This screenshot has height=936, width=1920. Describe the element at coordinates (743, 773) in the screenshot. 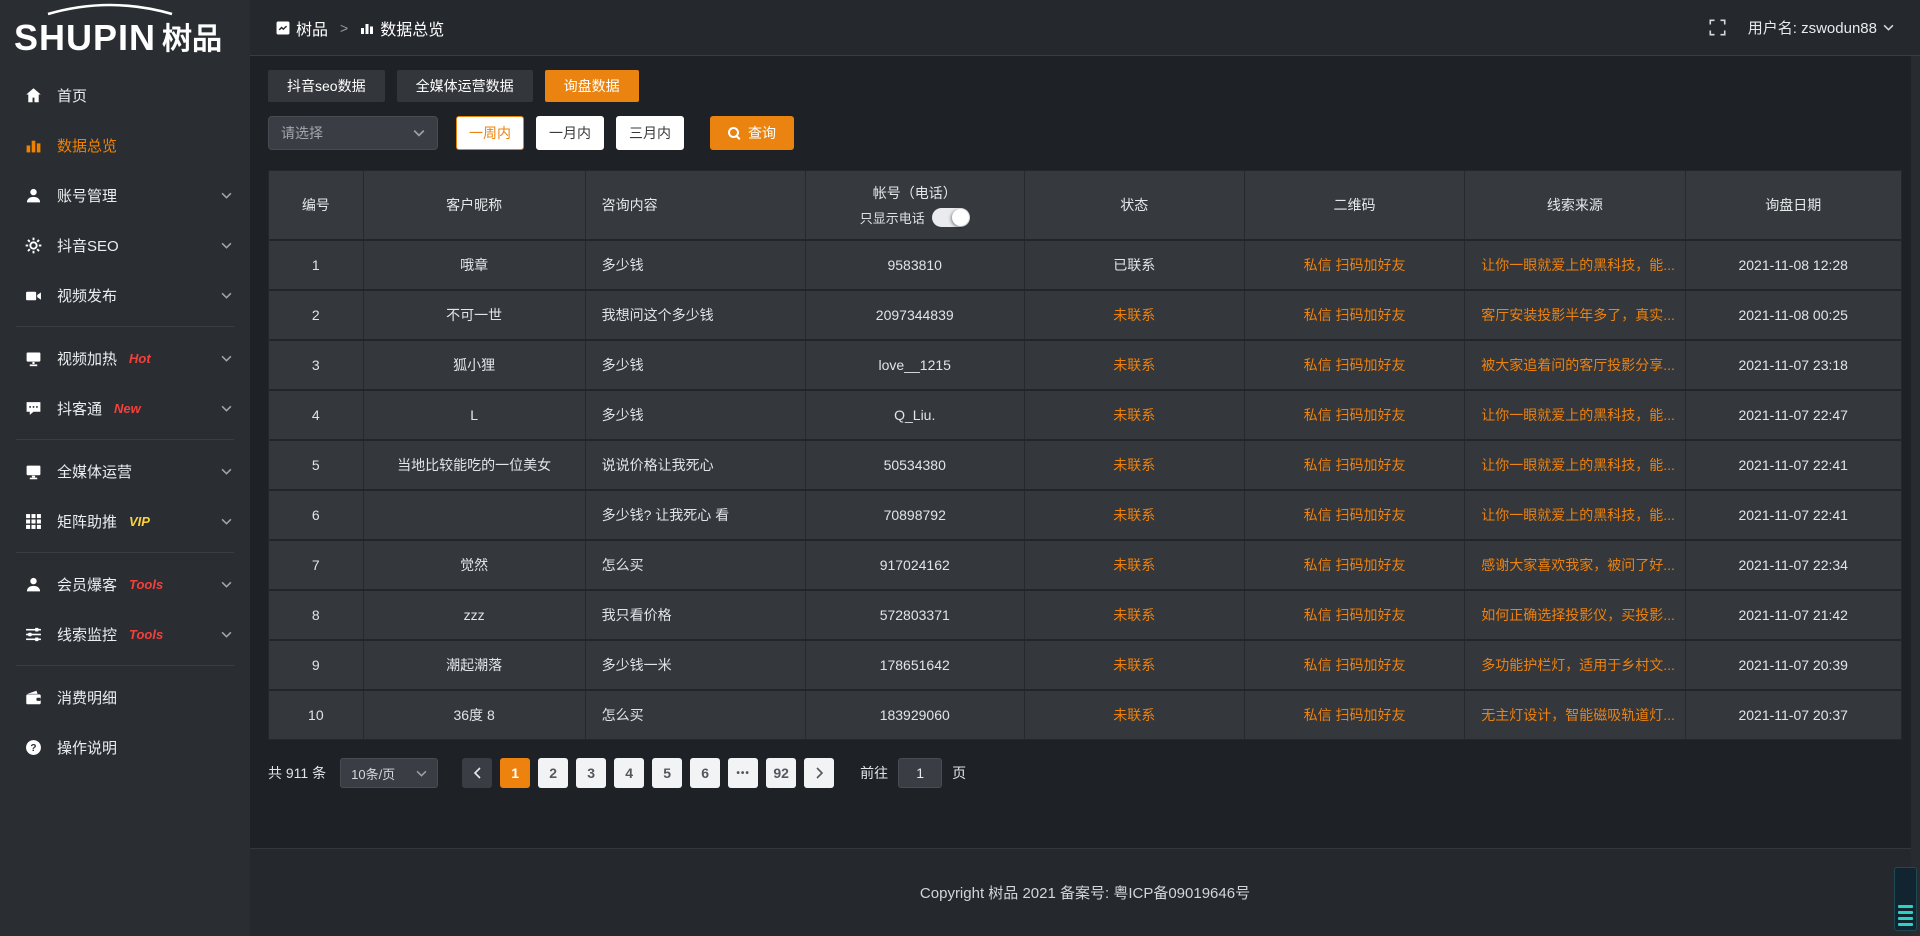

I see `page-ellipsis-button: •••` at that location.